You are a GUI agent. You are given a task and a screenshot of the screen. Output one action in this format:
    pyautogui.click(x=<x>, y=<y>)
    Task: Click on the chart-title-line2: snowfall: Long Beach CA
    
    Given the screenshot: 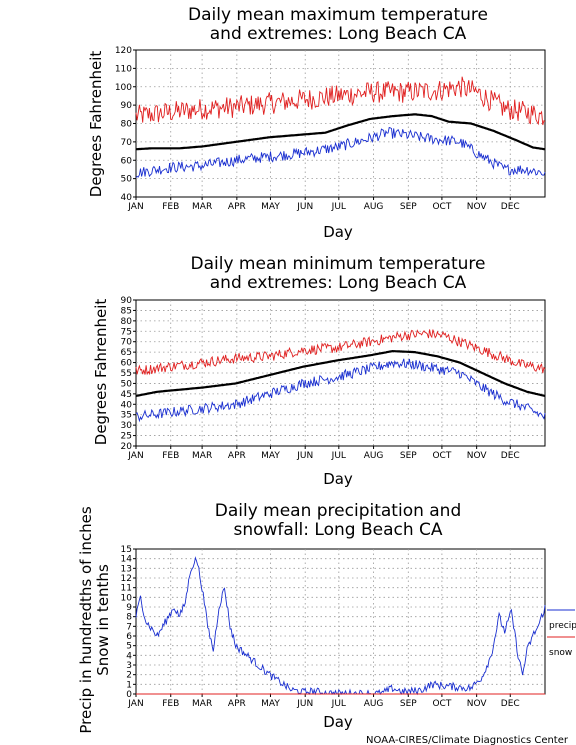 What is the action you would take?
    pyautogui.click(x=337, y=530)
    